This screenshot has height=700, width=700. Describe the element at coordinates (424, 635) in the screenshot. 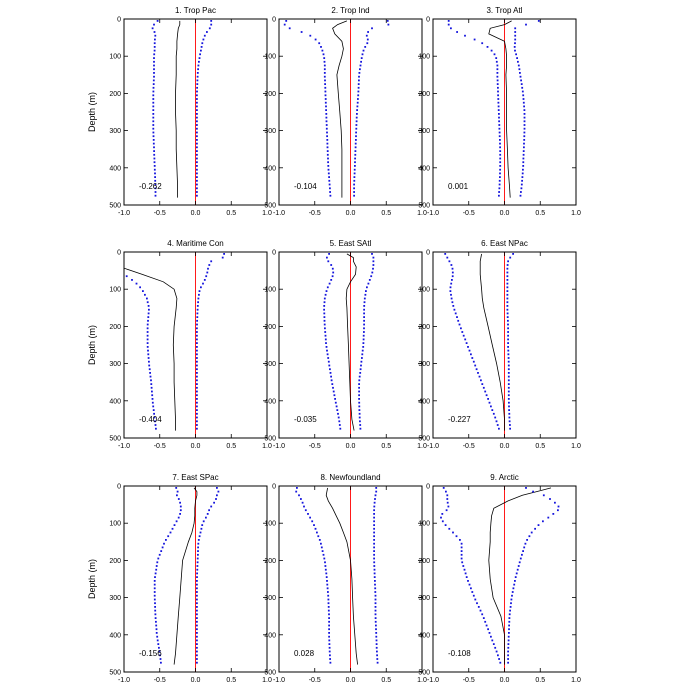

I see `y-tick-label: 400` at that location.